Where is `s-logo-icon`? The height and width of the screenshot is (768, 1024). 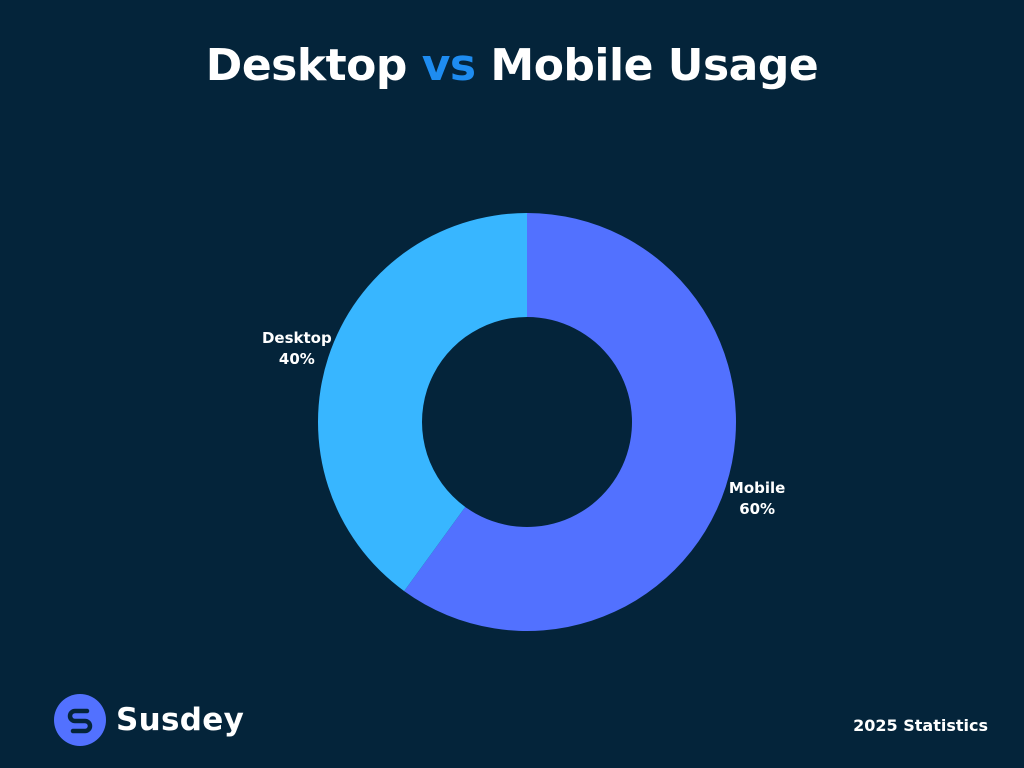
s-logo-icon is located at coordinates (80, 720).